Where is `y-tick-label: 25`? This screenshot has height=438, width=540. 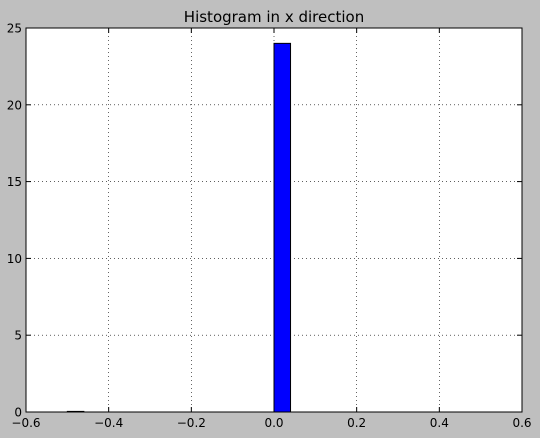 y-tick-label: 25 is located at coordinates (14, 29).